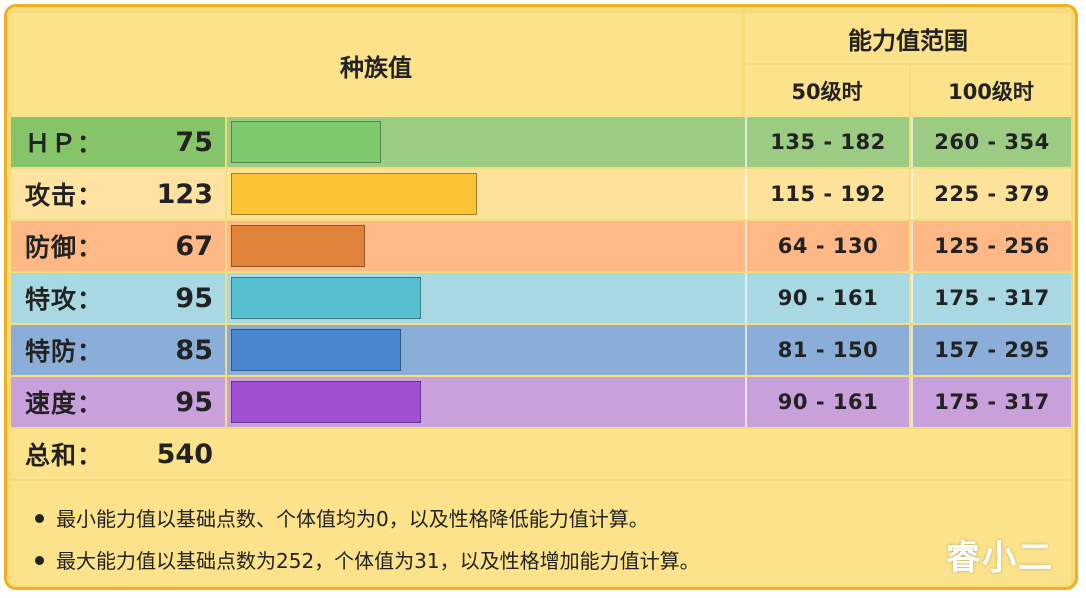 The height and width of the screenshot is (598, 1086). I want to click on range-50-cell: 115 - 192, so click(827, 194).